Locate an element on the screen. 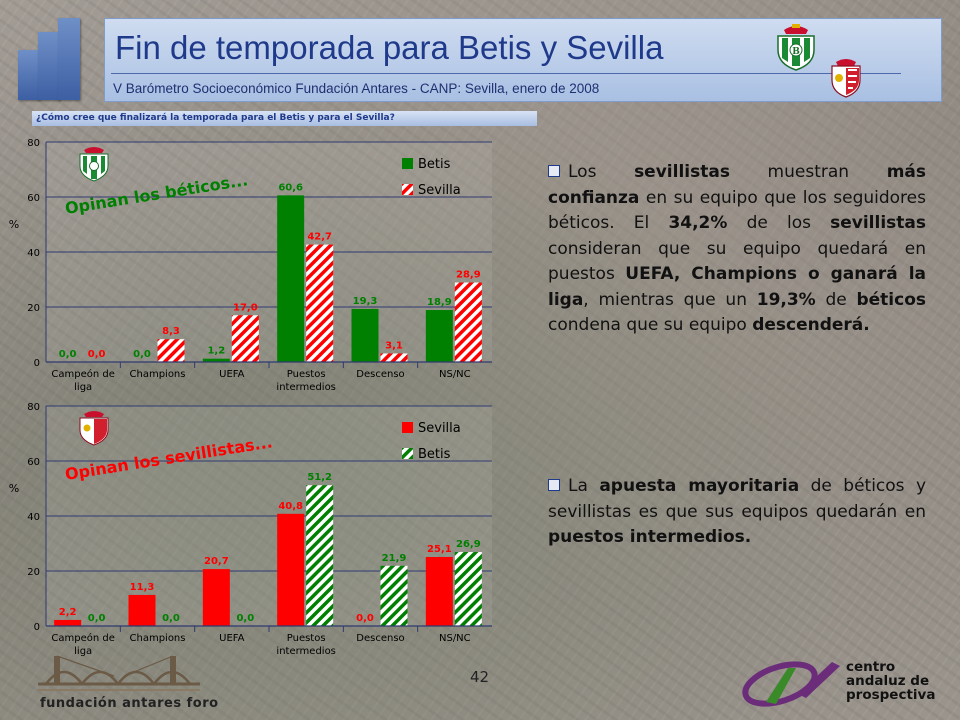 The height and width of the screenshot is (720, 960). logo-line-1: centro is located at coordinates (871, 667).